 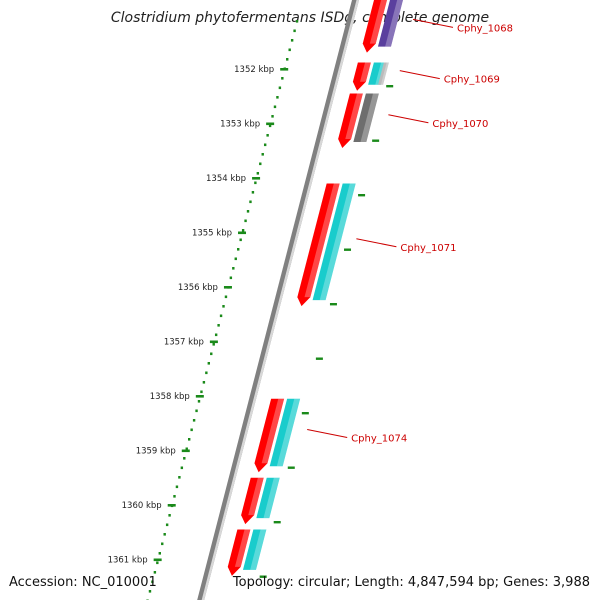 I want to click on gene-7-outer-body, so click(x=239, y=552).